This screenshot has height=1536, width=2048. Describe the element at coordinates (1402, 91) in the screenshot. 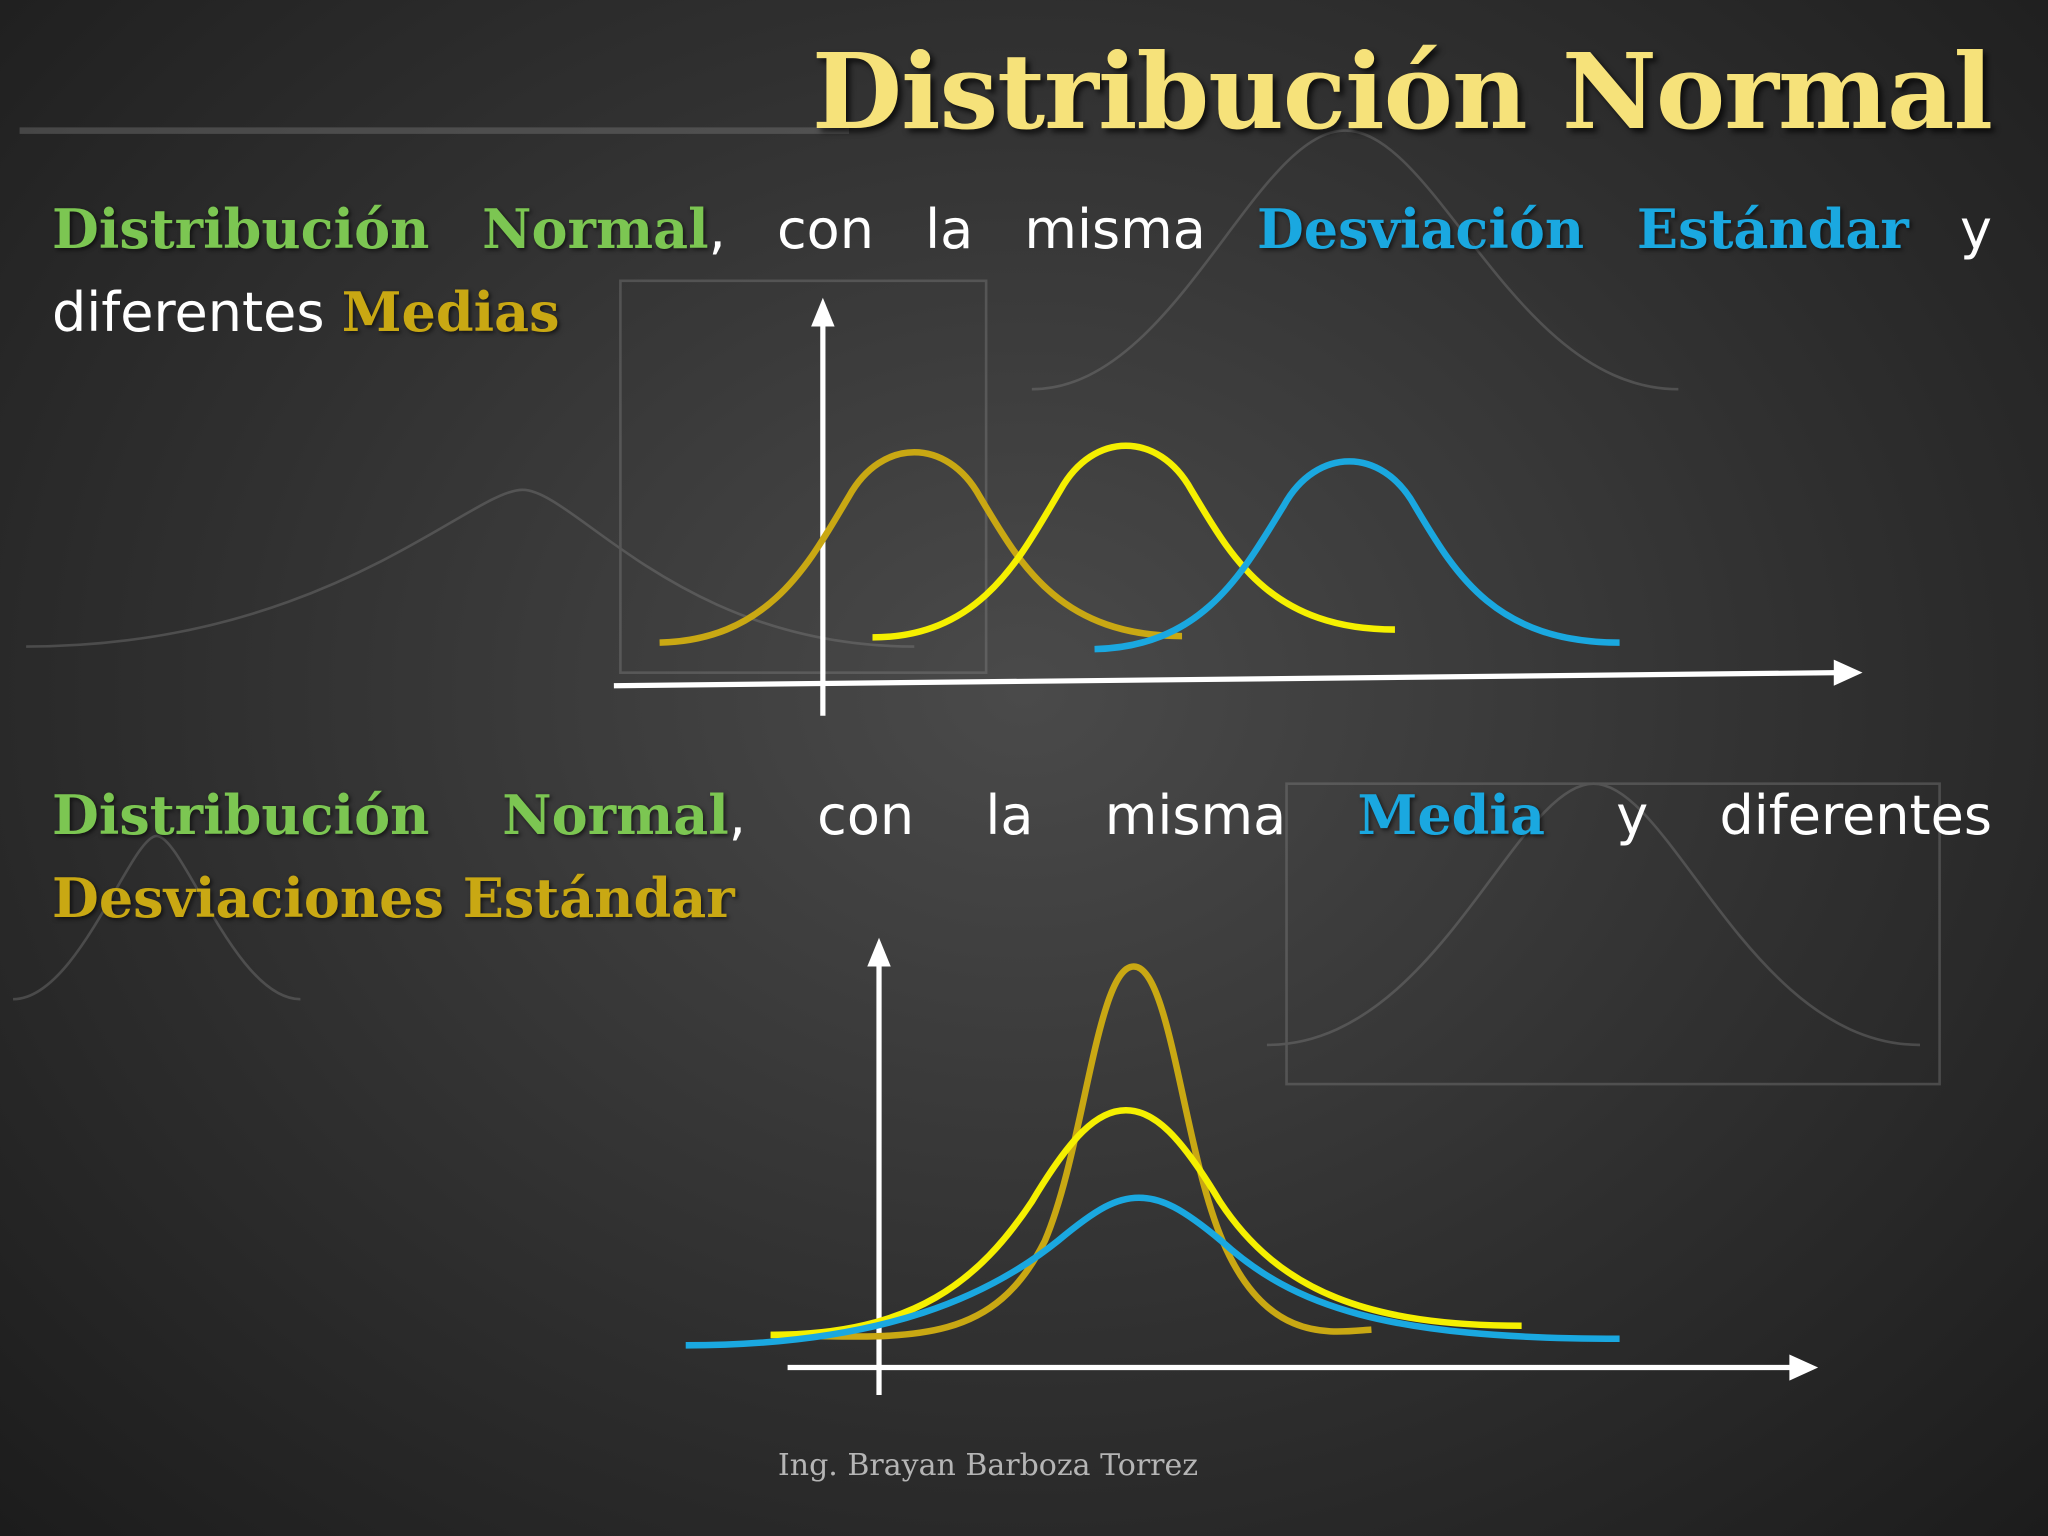

I see `slide-title: Distribución Normal` at that location.